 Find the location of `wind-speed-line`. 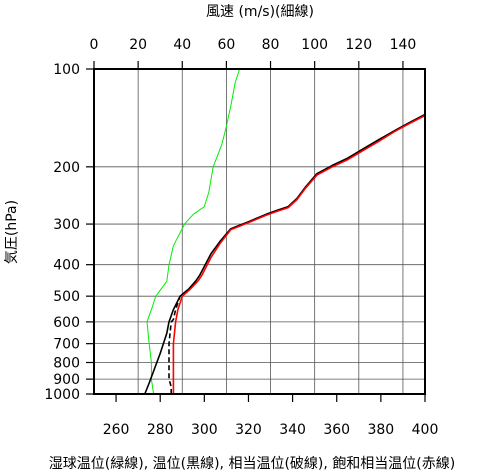

wind-speed-line is located at coordinates (193, 231).